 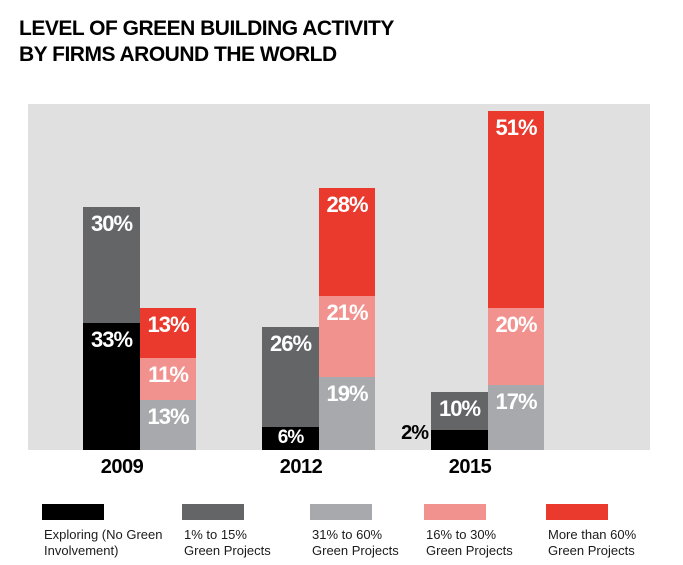 I want to click on legend-label: More than 60% Green Projects, so click(x=592, y=542).